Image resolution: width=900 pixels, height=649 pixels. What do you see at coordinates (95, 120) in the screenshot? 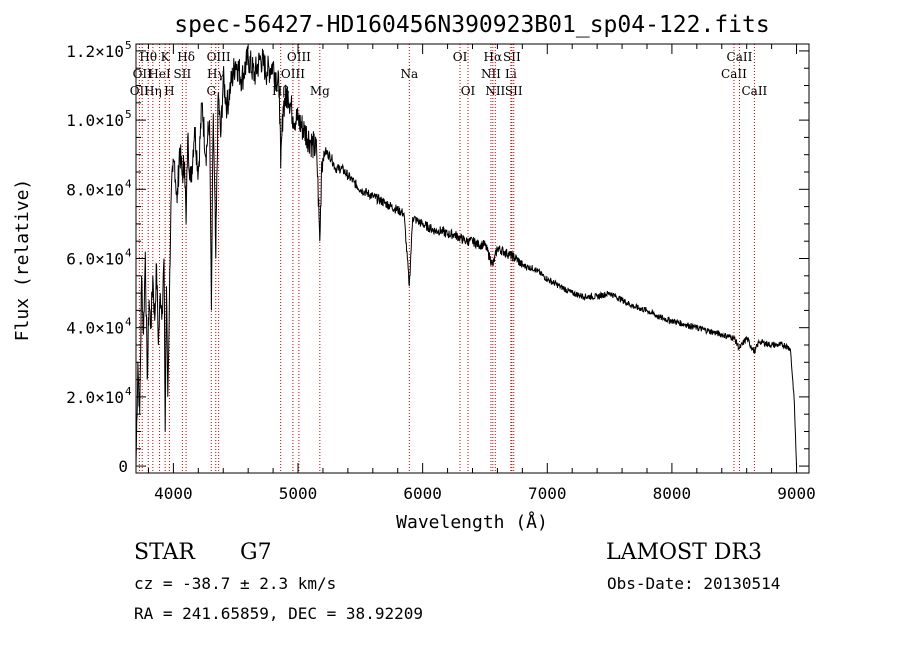
I see `y-tick-label: 1.0×10` at bounding box center [95, 120].